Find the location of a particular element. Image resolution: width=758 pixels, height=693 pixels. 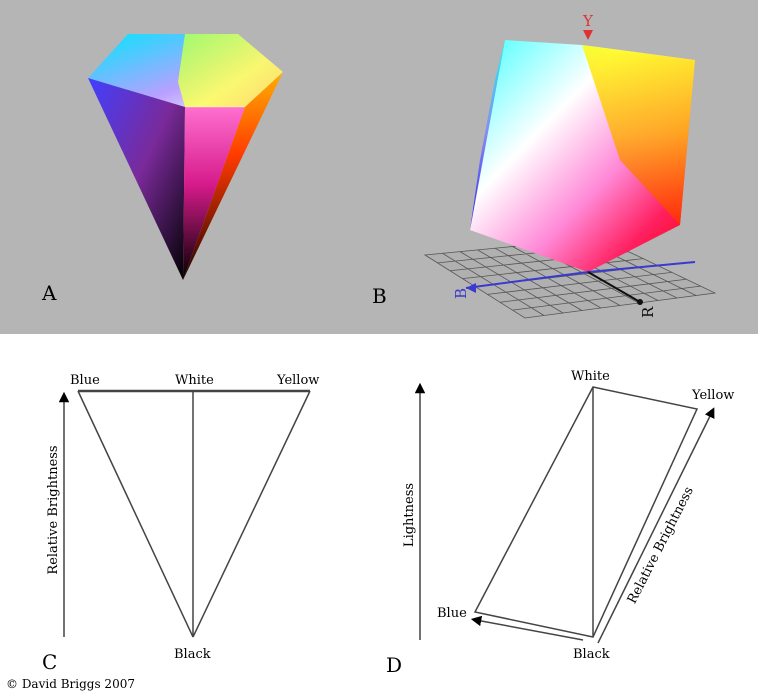

panel-d-letter: D is located at coordinates (394, 665).